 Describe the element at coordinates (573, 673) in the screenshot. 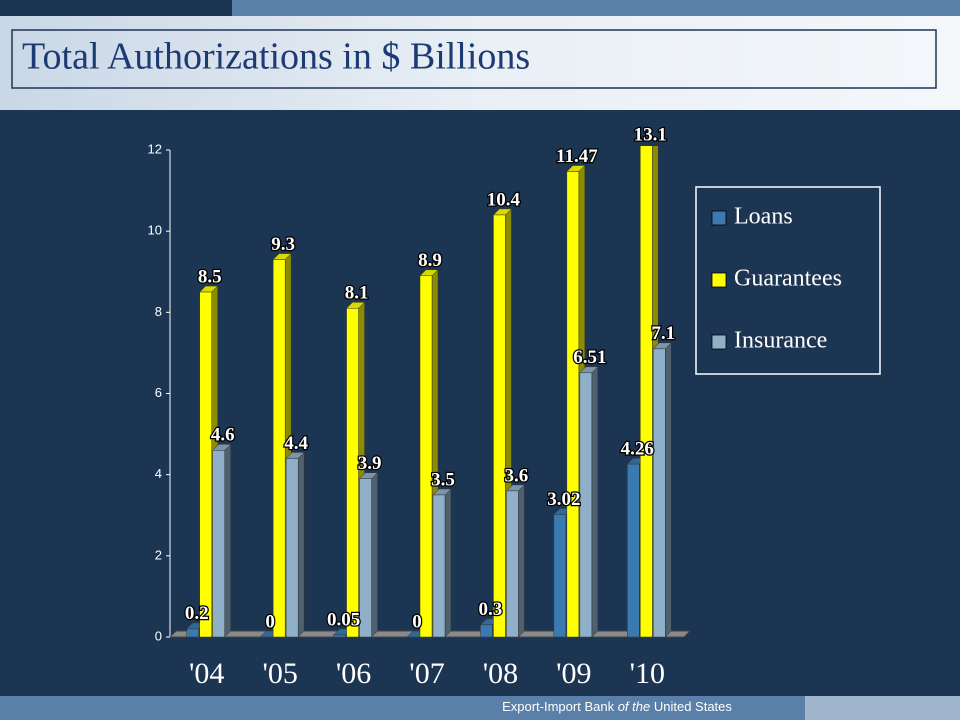

I see `x-tick-label: '09` at that location.